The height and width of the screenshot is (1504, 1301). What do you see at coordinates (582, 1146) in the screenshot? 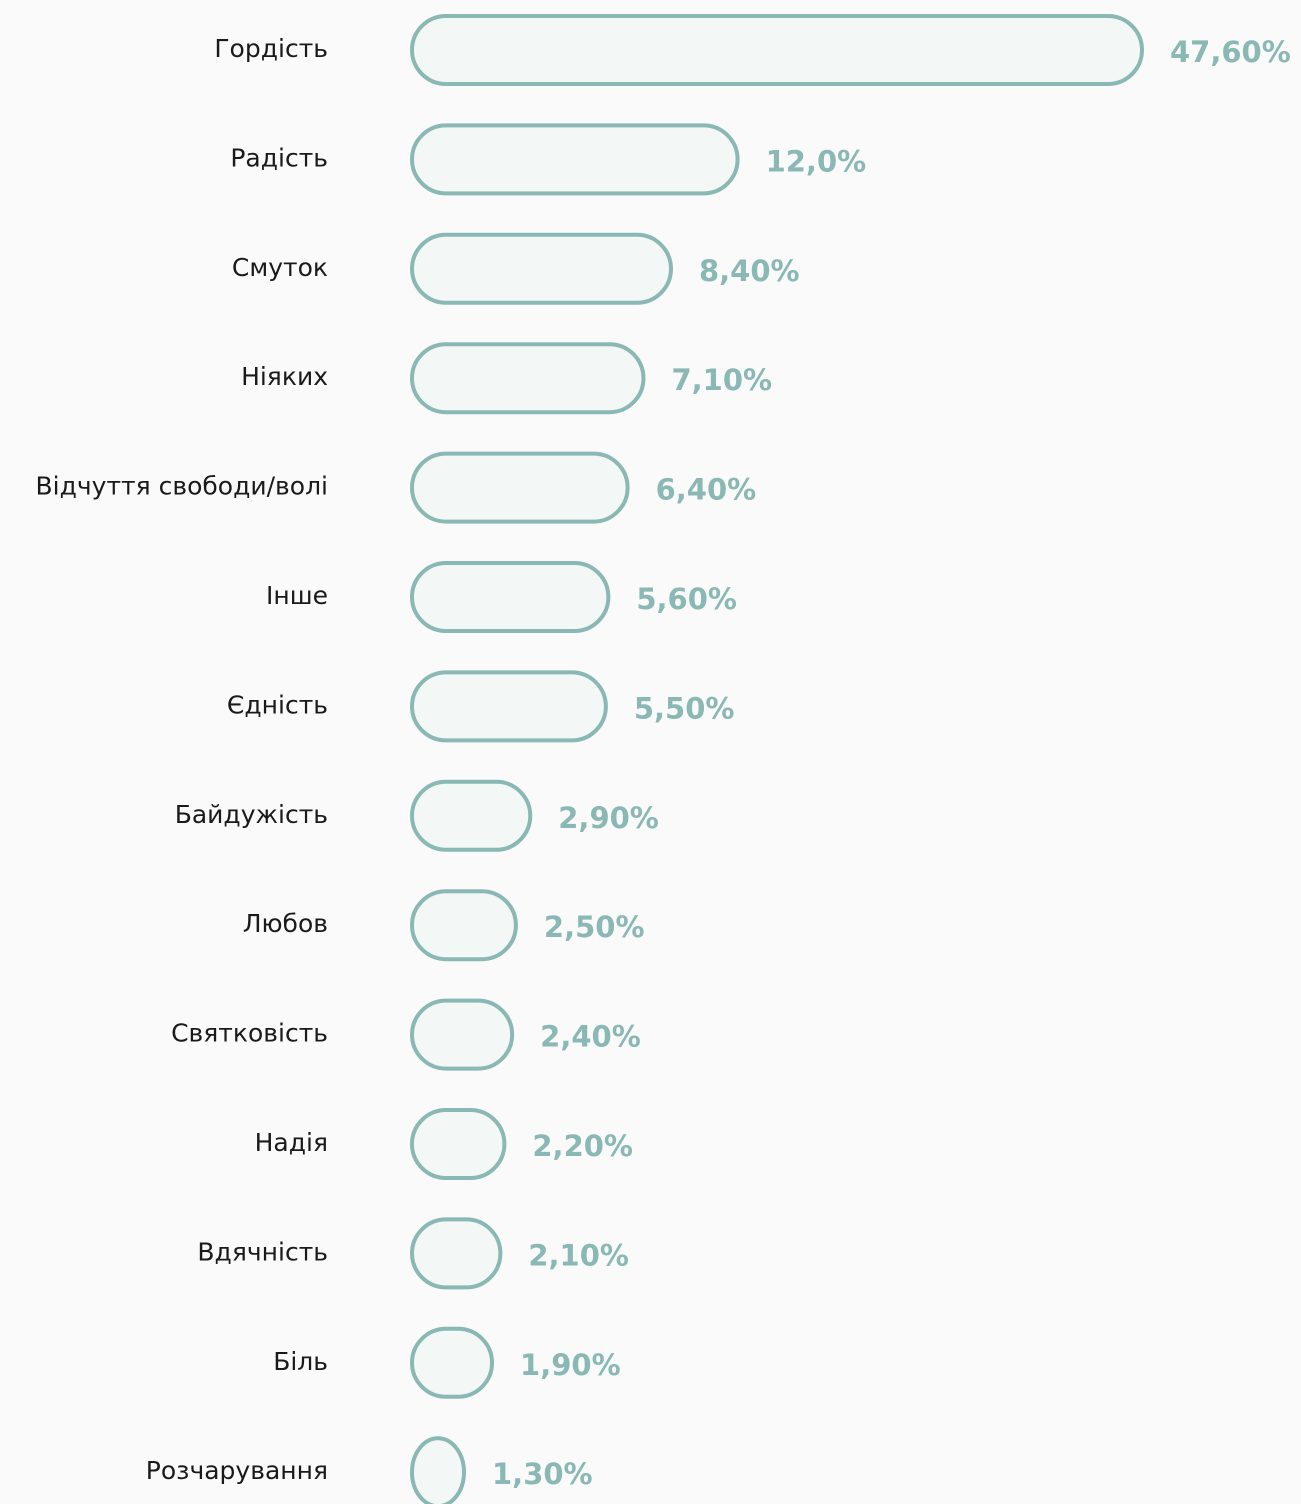
I see `value-label: 2,20%` at bounding box center [582, 1146].